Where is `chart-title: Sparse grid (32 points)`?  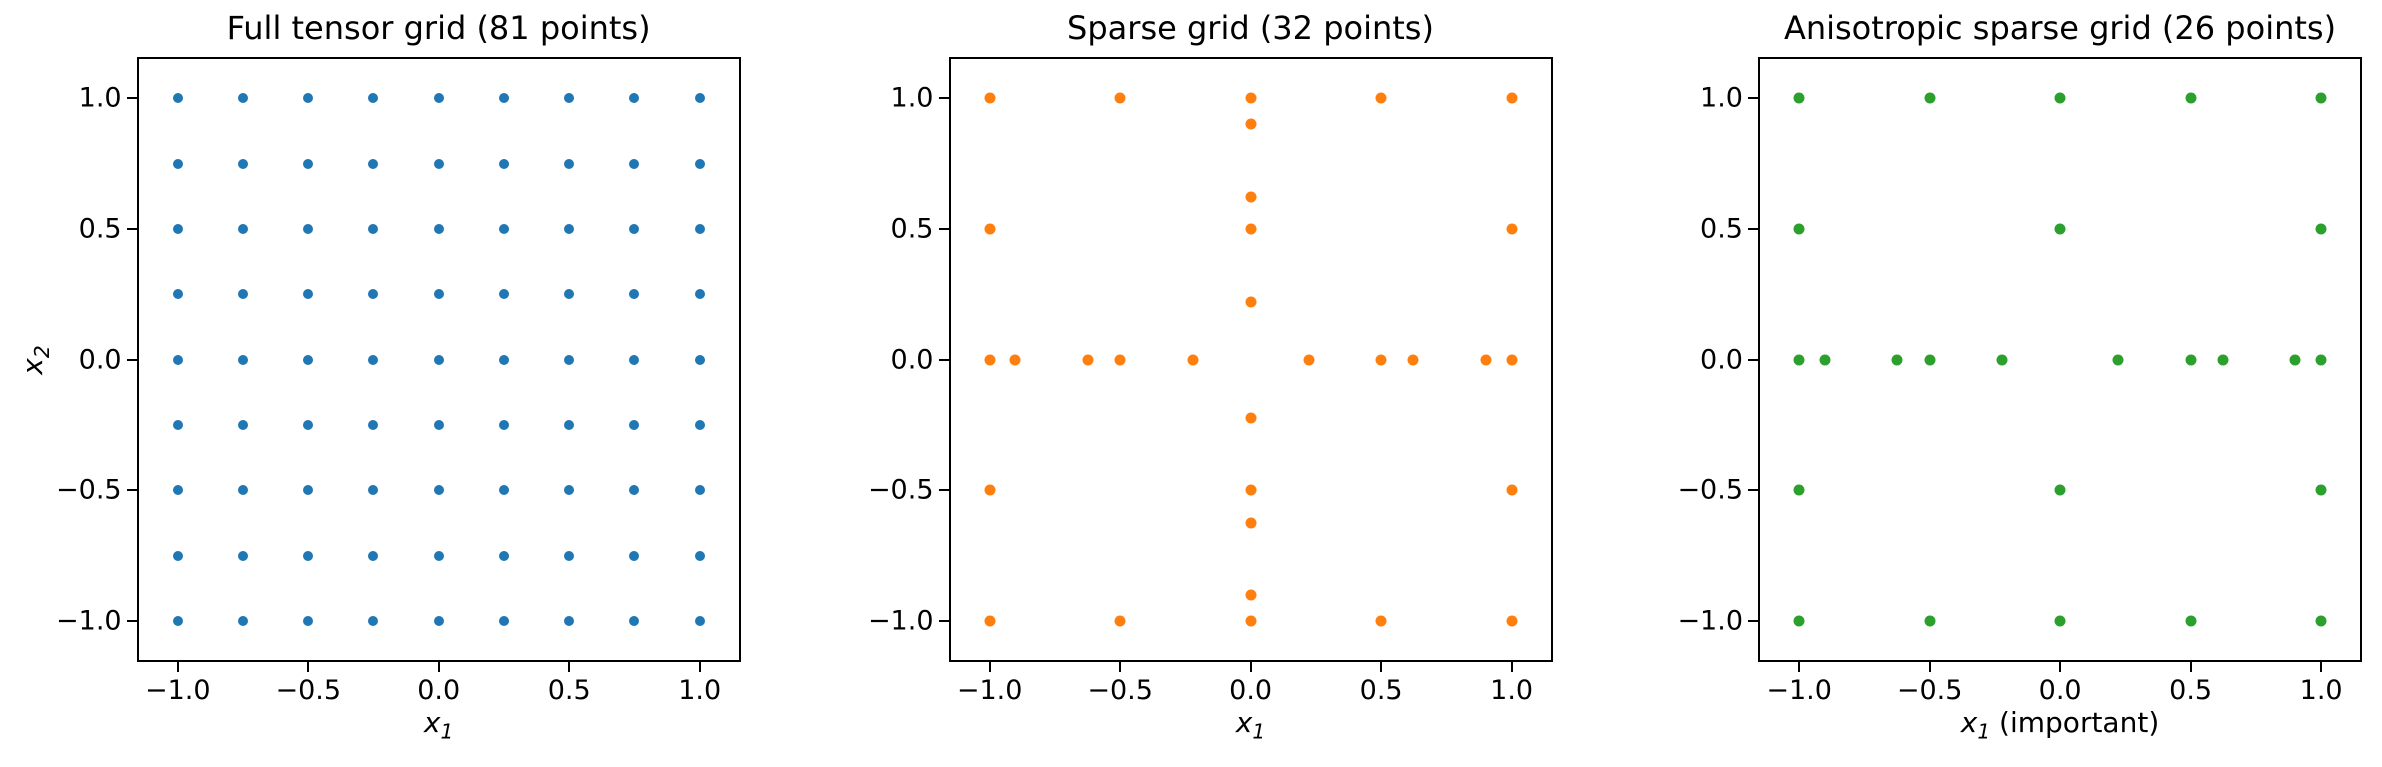 chart-title: Sparse grid (32 points) is located at coordinates (1250, 27).